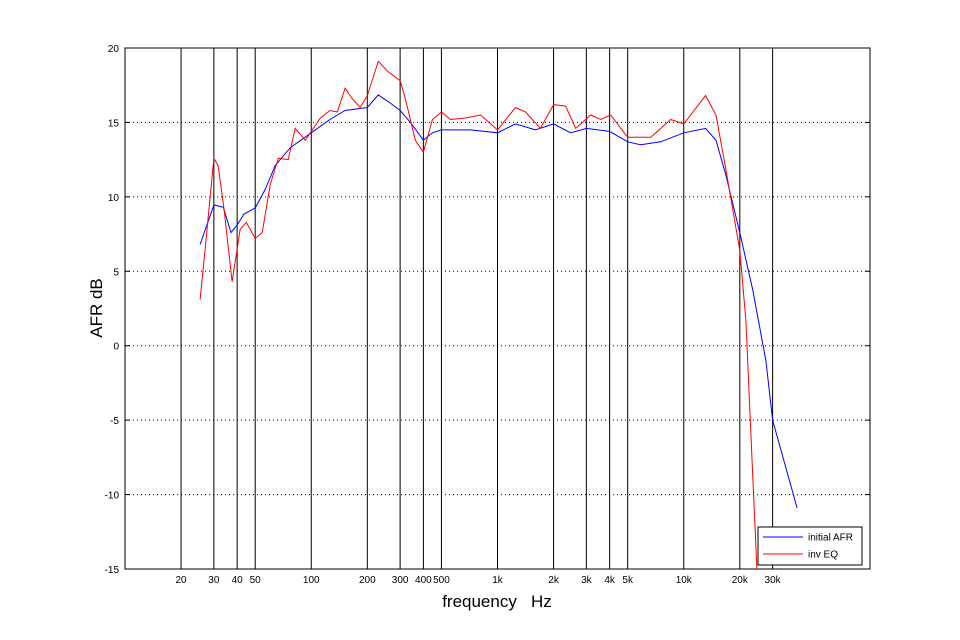  Describe the element at coordinates (116, 347) in the screenshot. I see `y-tick-label: 0` at that location.